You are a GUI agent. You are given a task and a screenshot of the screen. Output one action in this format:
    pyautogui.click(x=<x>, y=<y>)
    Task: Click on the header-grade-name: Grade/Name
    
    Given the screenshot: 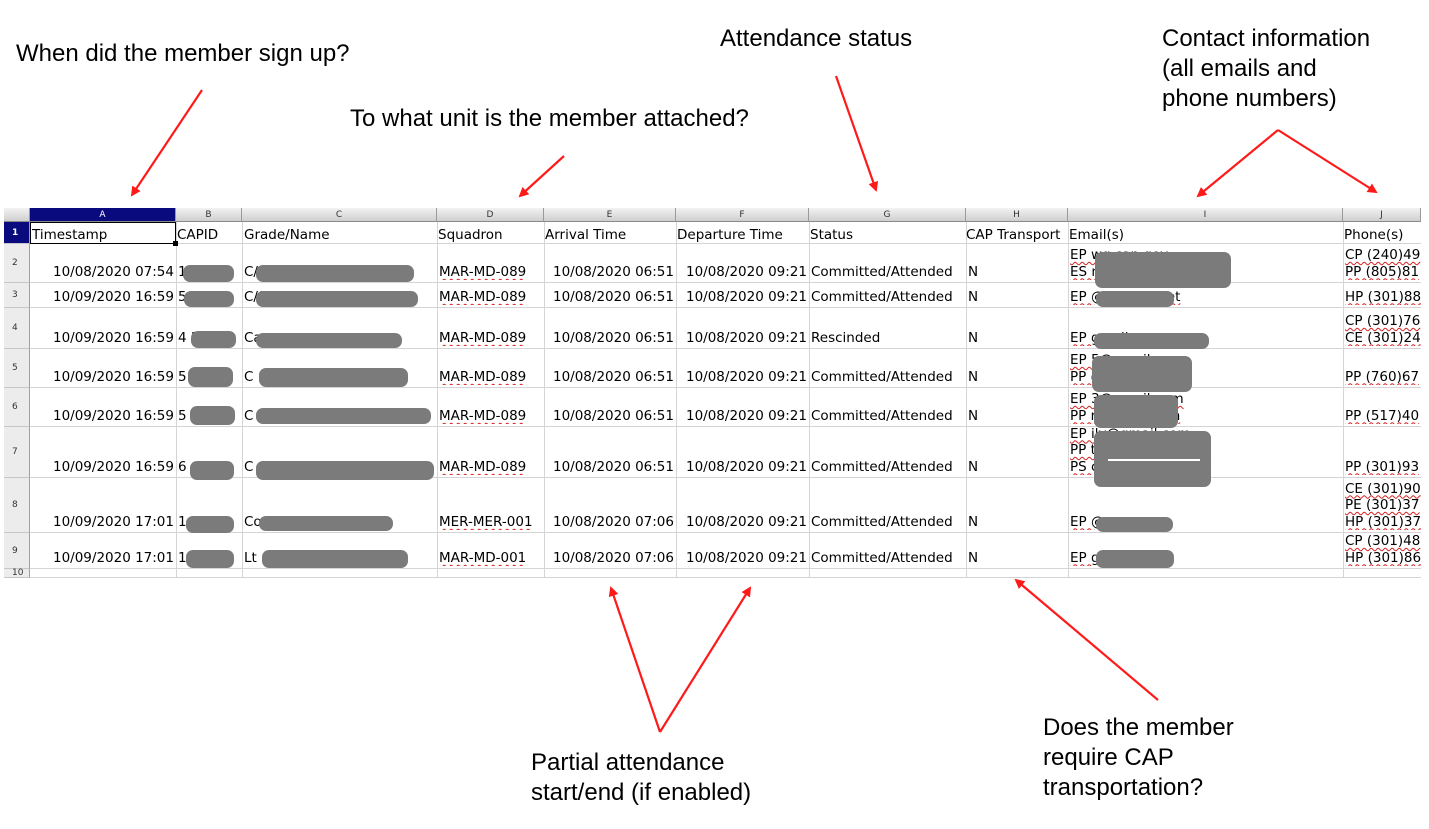 What is the action you would take?
    pyautogui.click(x=287, y=235)
    